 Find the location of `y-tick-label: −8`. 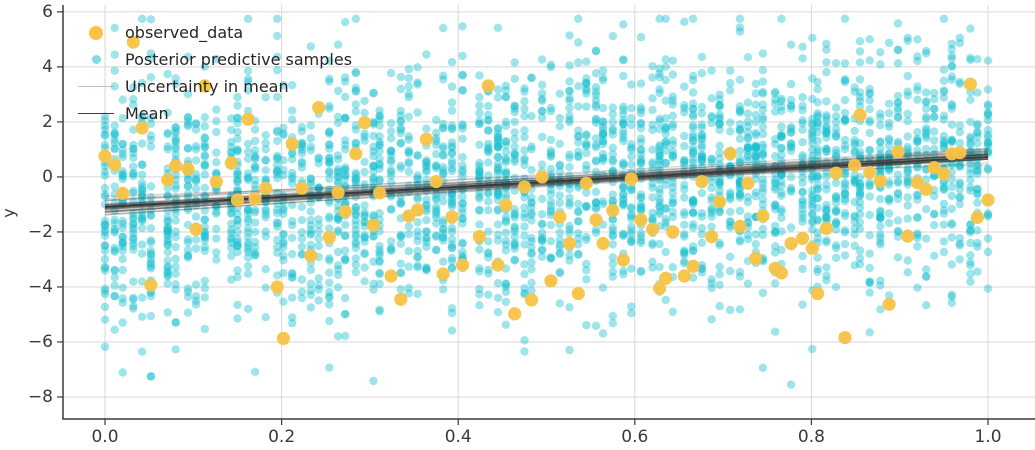

y-tick-label: −8 is located at coordinates (40, 396).